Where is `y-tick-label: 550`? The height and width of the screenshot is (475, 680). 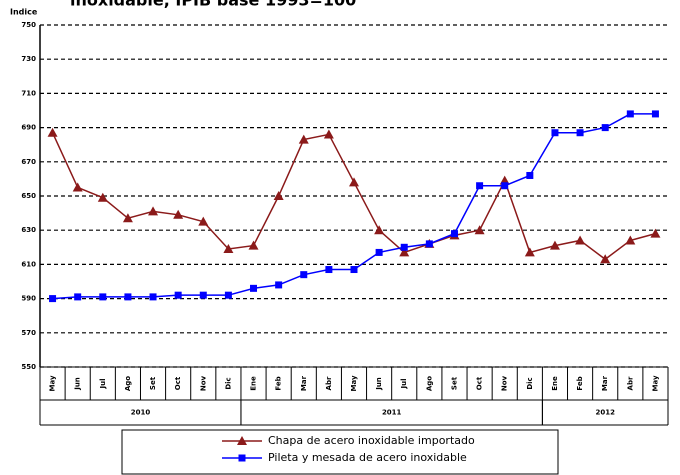
y-tick-label: 550 is located at coordinates (28, 367).